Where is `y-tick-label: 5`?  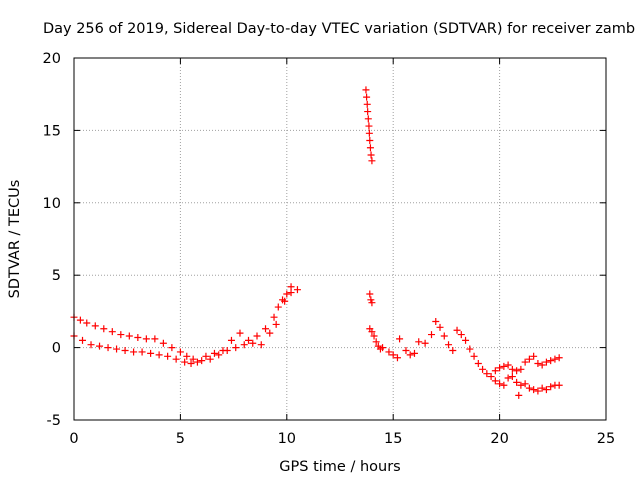
y-tick-label: 5 is located at coordinates (56, 276).